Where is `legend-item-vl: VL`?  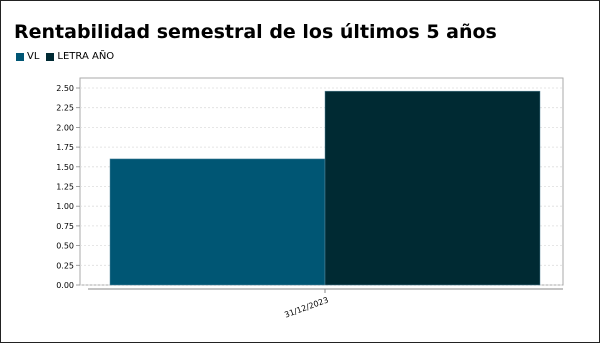
legend-item-vl: VL is located at coordinates (27, 56).